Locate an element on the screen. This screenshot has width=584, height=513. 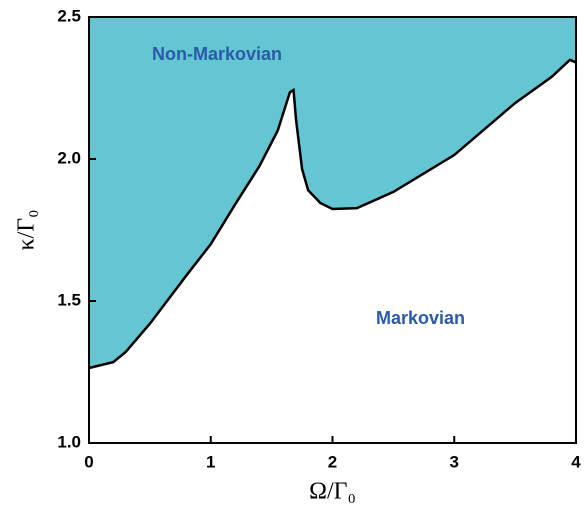
x-axis-label: Ω/Γ₀ is located at coordinates (332, 492).